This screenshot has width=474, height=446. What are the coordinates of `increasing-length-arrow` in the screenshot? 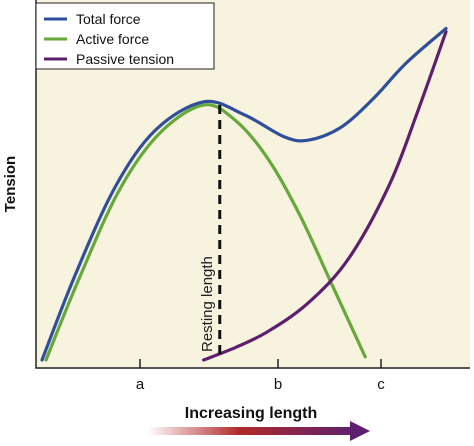 It's located at (258, 431).